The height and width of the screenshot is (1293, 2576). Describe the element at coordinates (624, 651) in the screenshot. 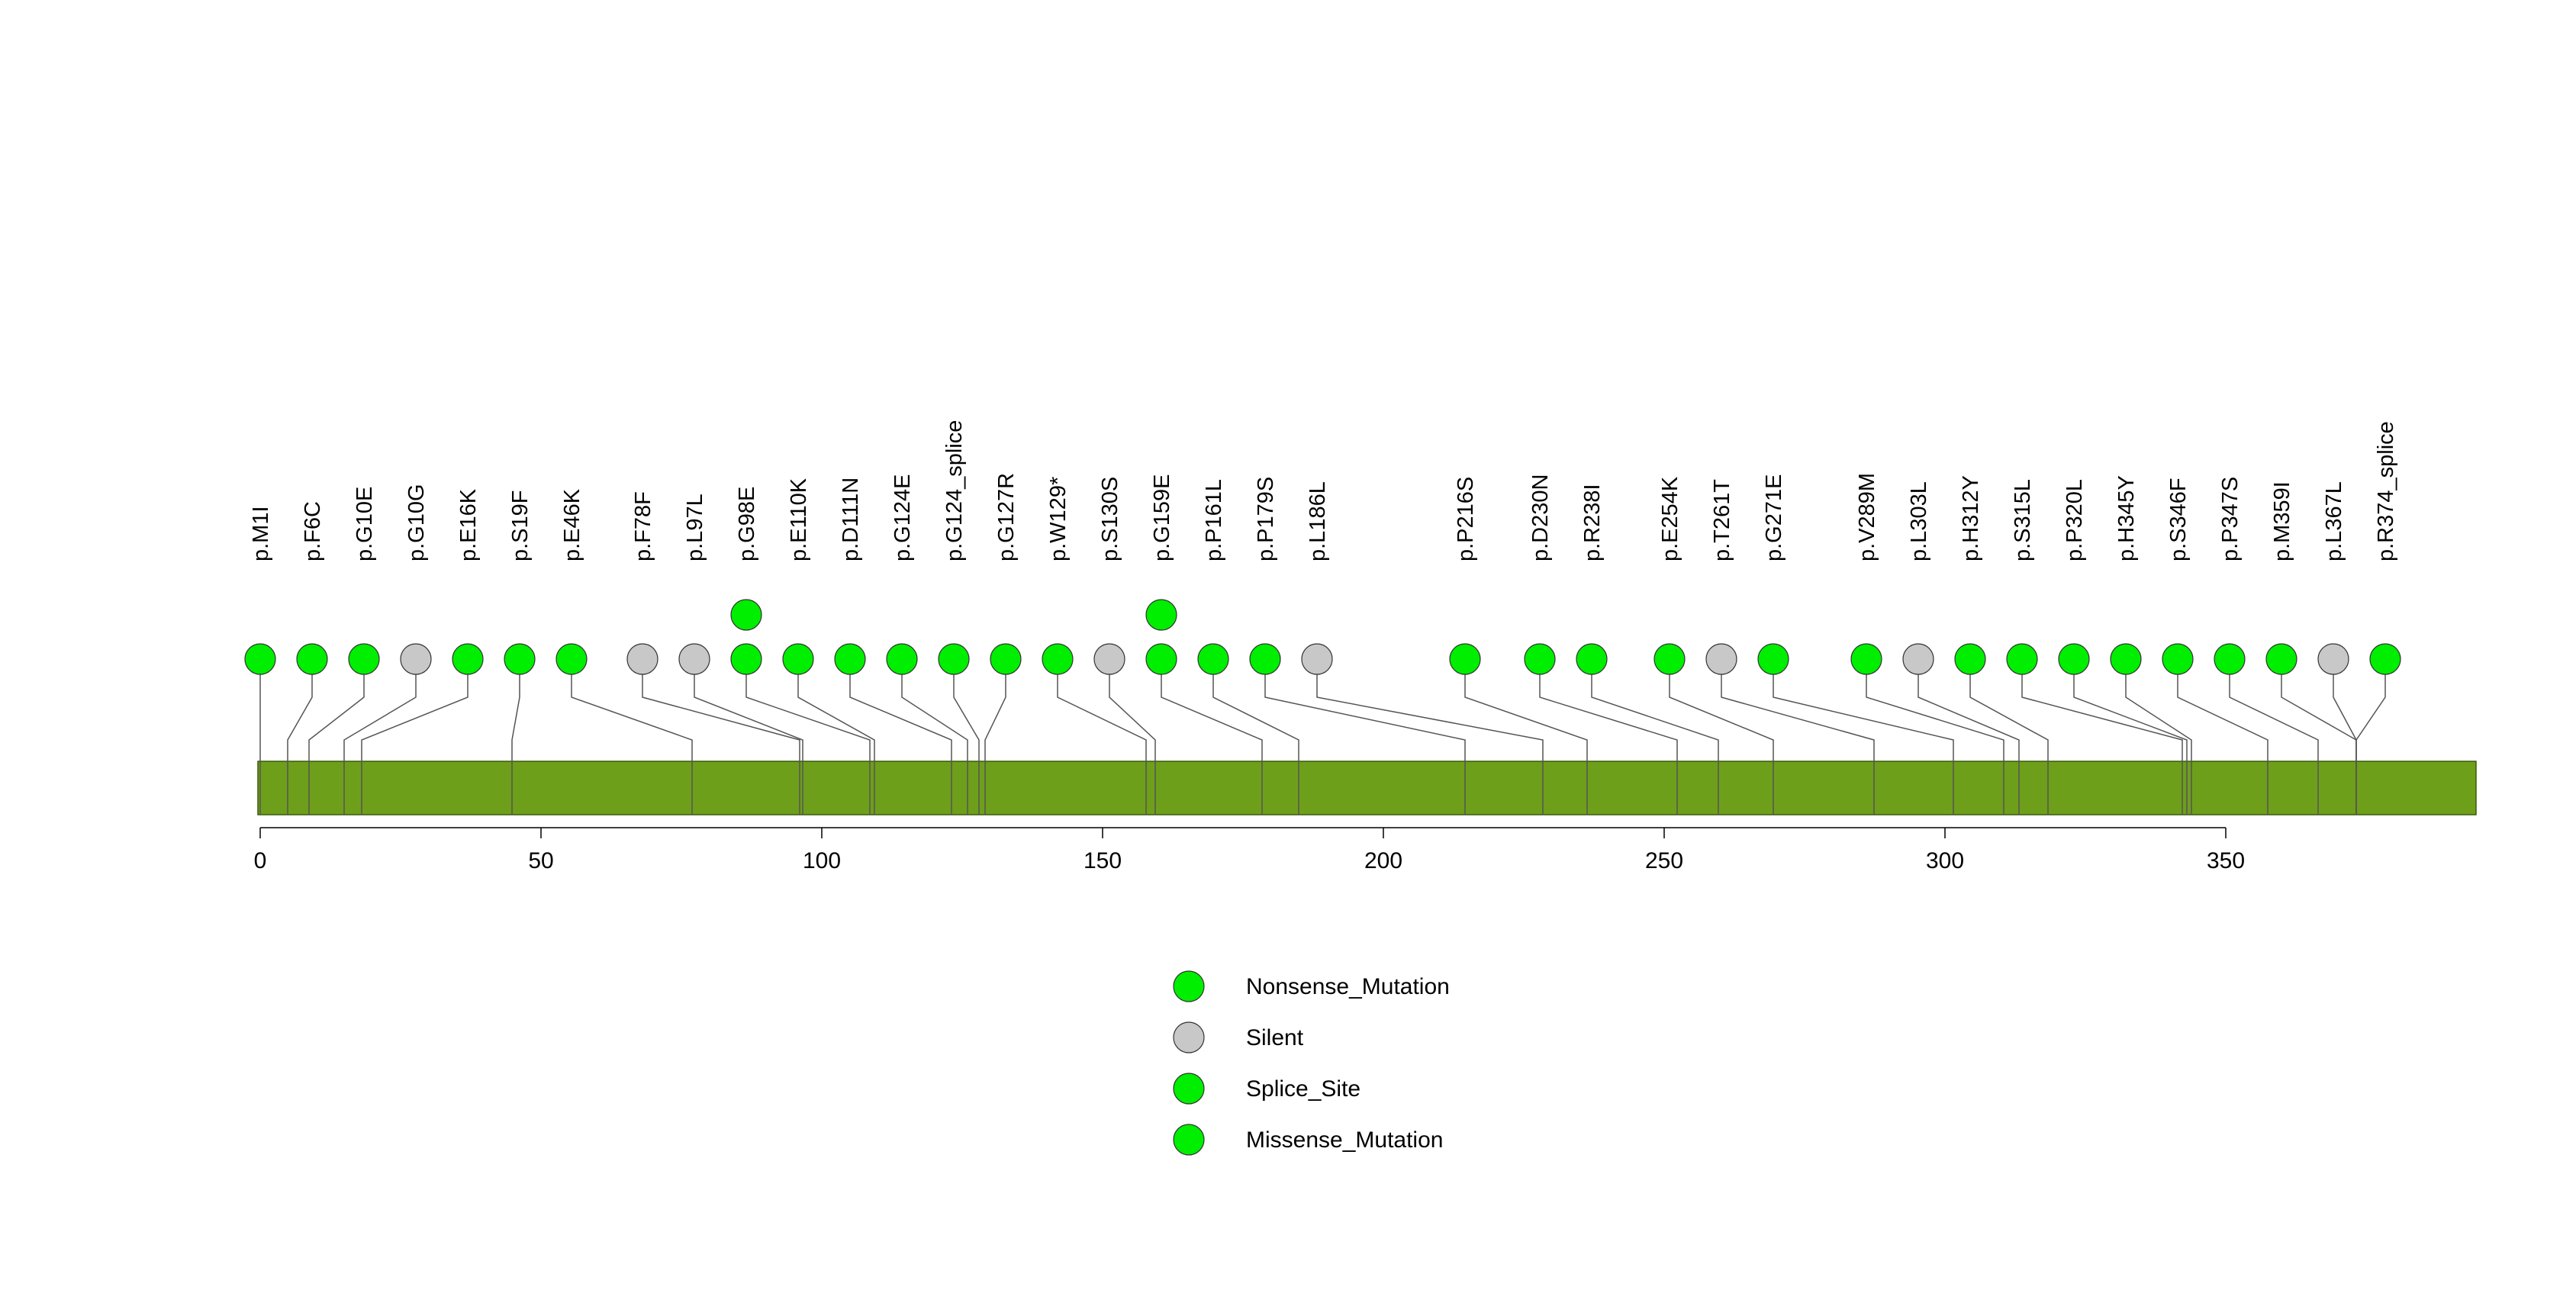

I see `lollipop-p-E46K: p.E46K` at that location.